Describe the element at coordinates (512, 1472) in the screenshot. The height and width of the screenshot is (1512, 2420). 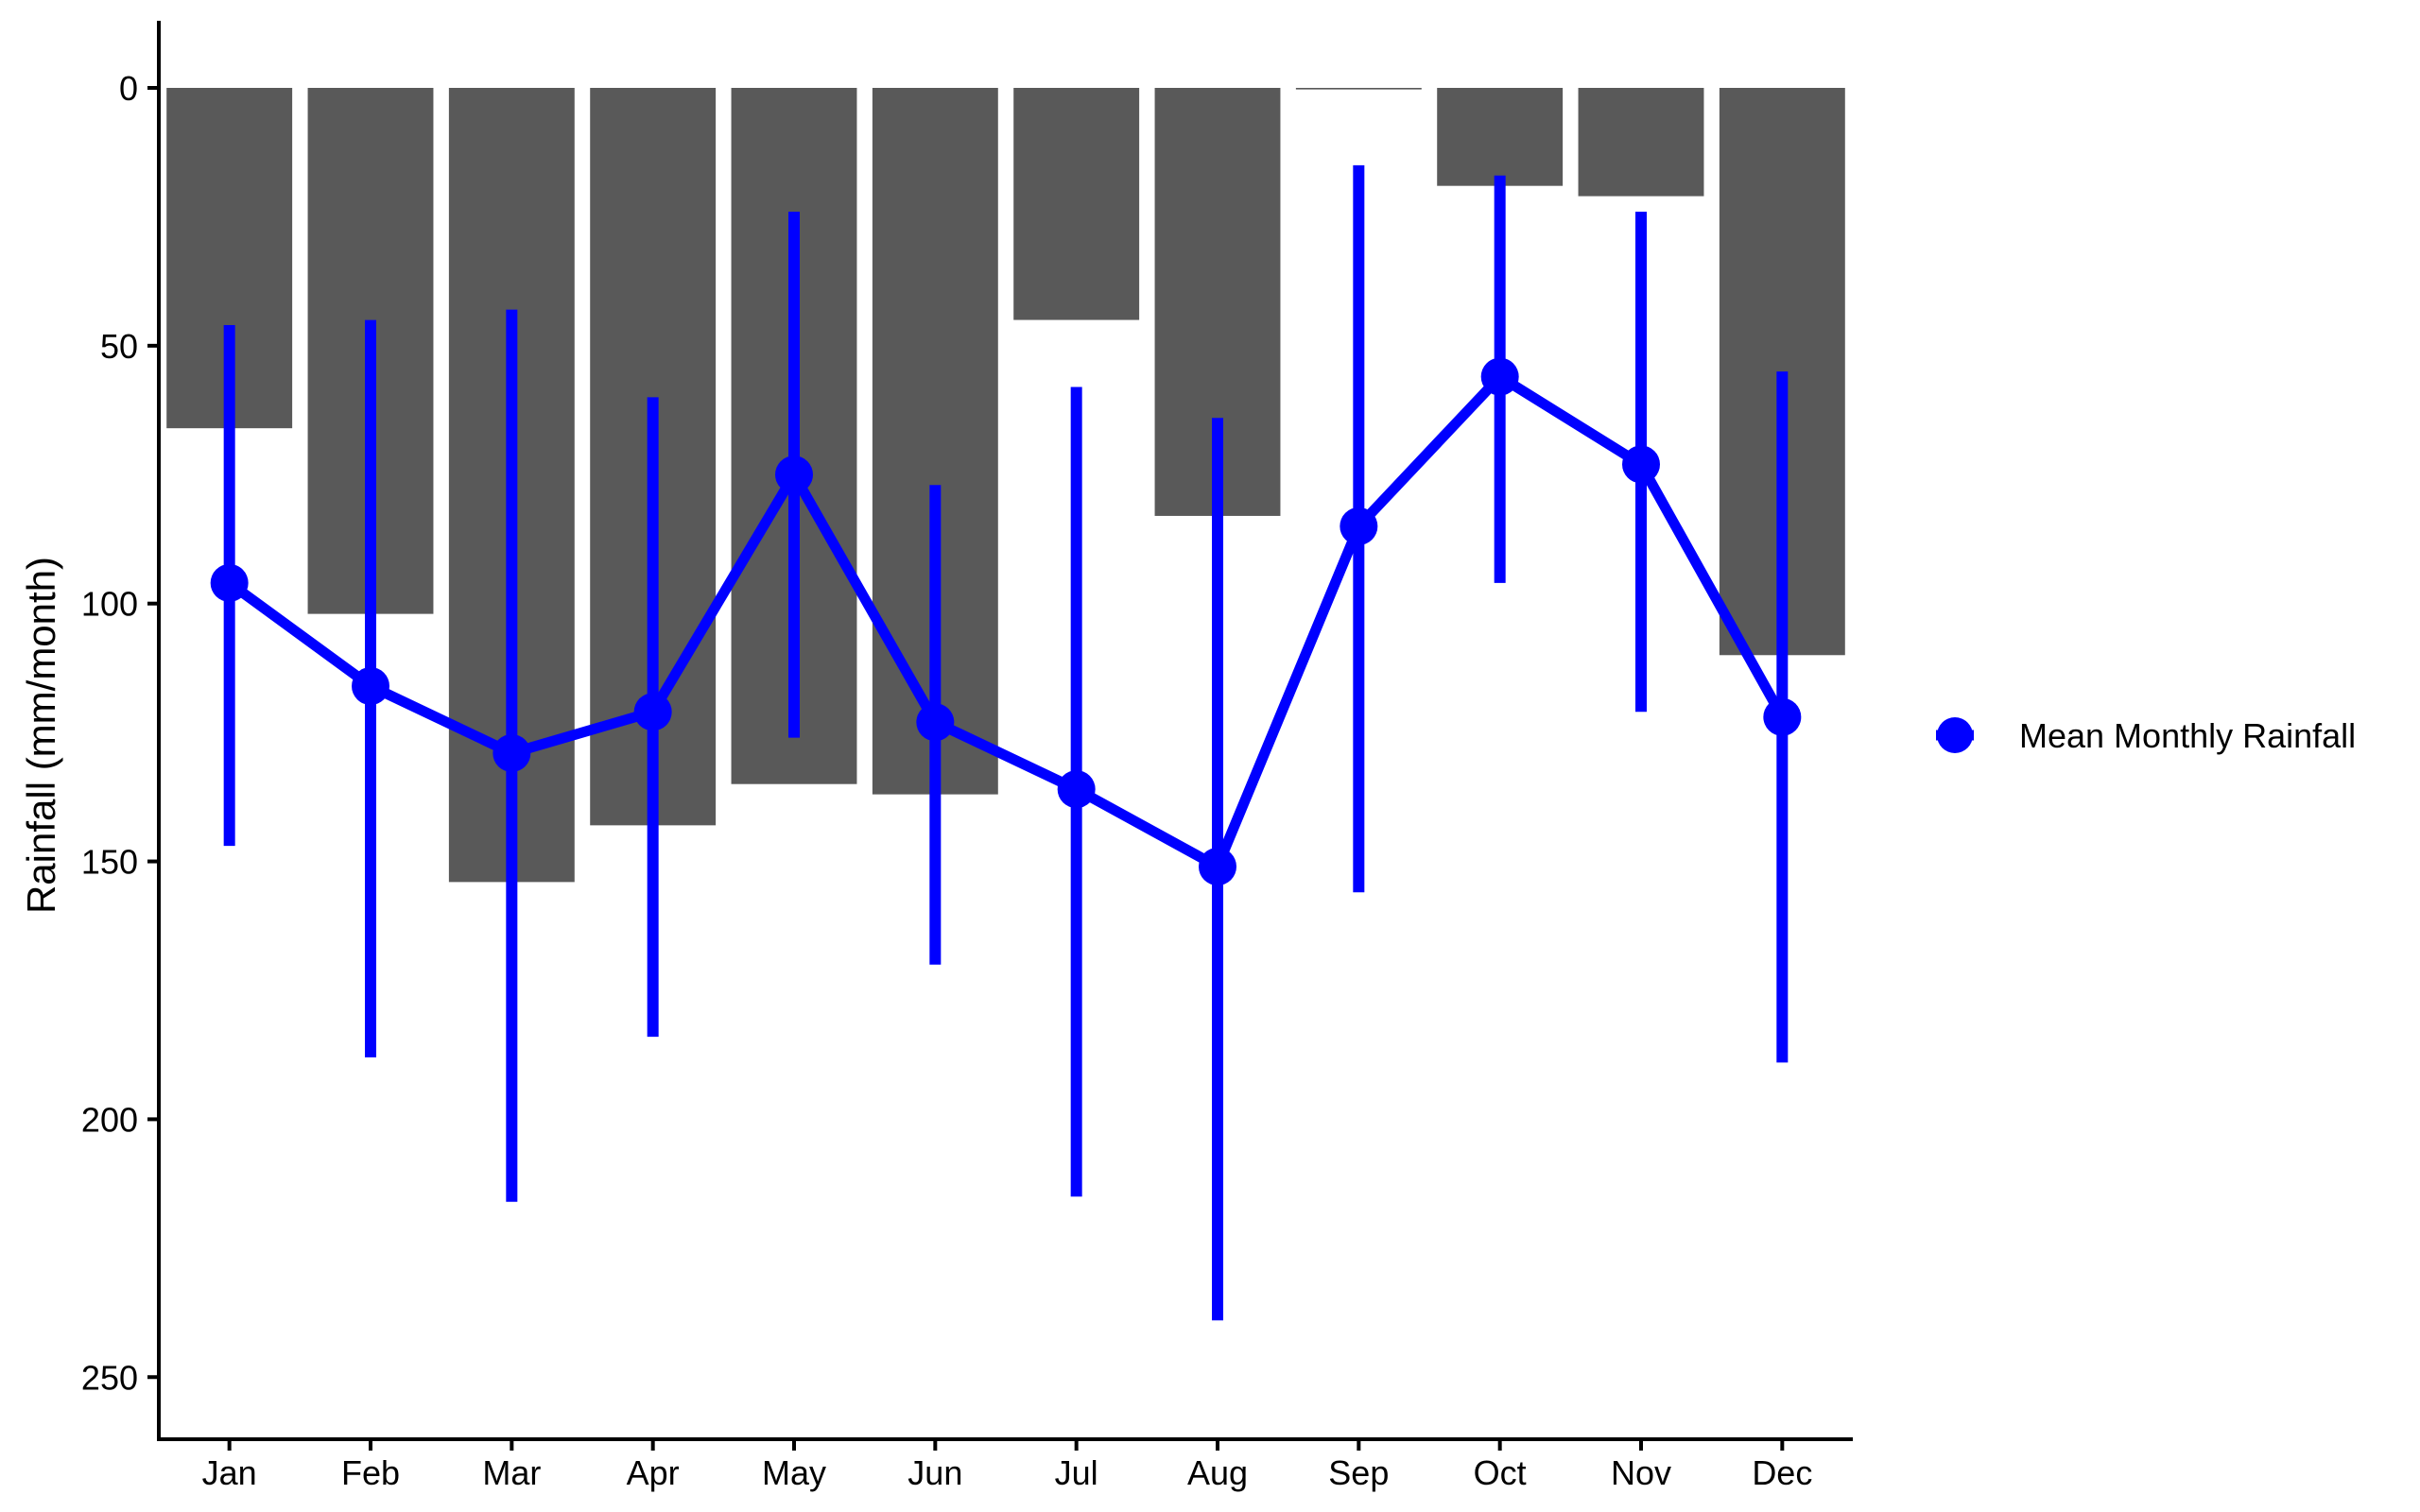
I see `x-tick-label: Mar` at that location.